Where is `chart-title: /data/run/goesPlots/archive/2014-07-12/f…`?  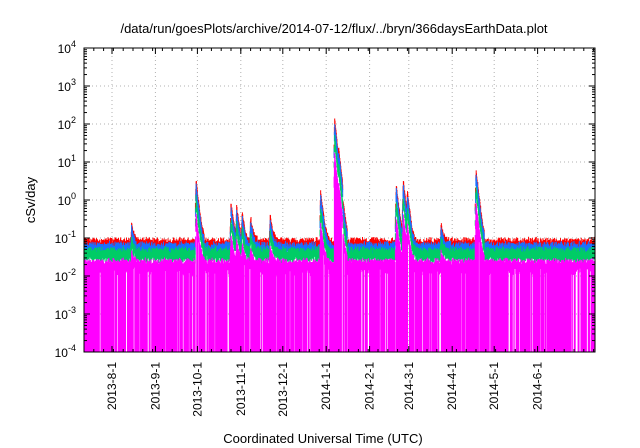
chart-title: /data/run/goesPlots/archive/2014-07-12/f… is located at coordinates (333, 28).